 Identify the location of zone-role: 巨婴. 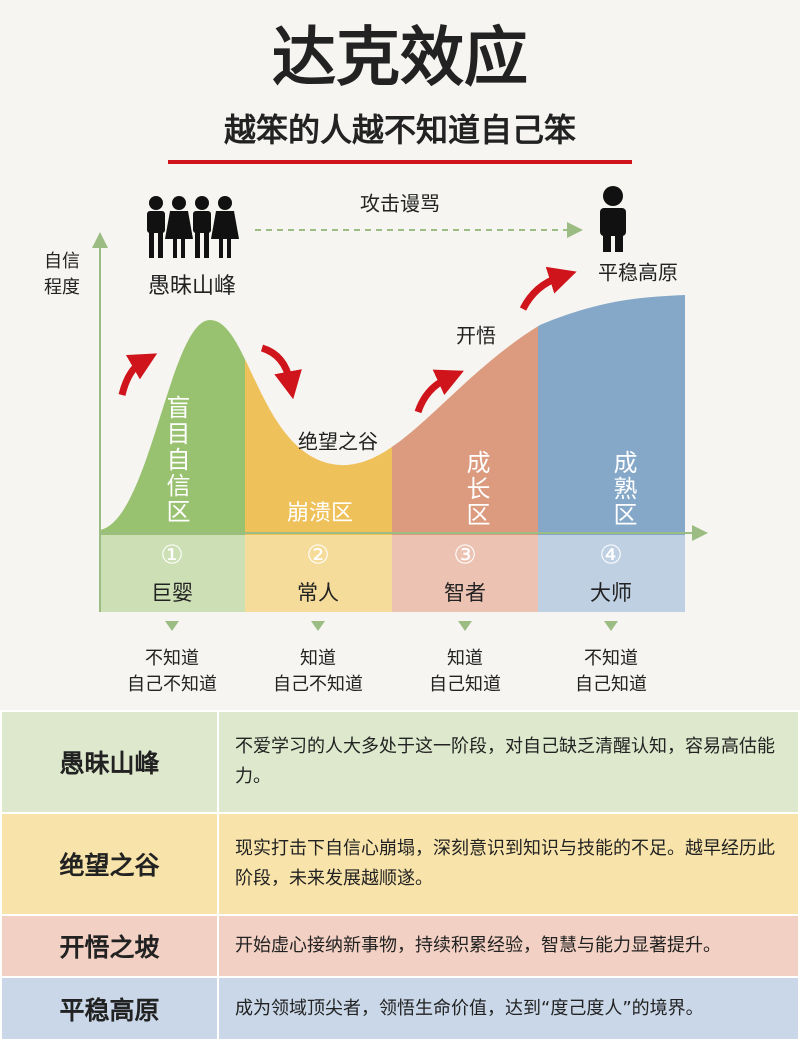
(172, 593).